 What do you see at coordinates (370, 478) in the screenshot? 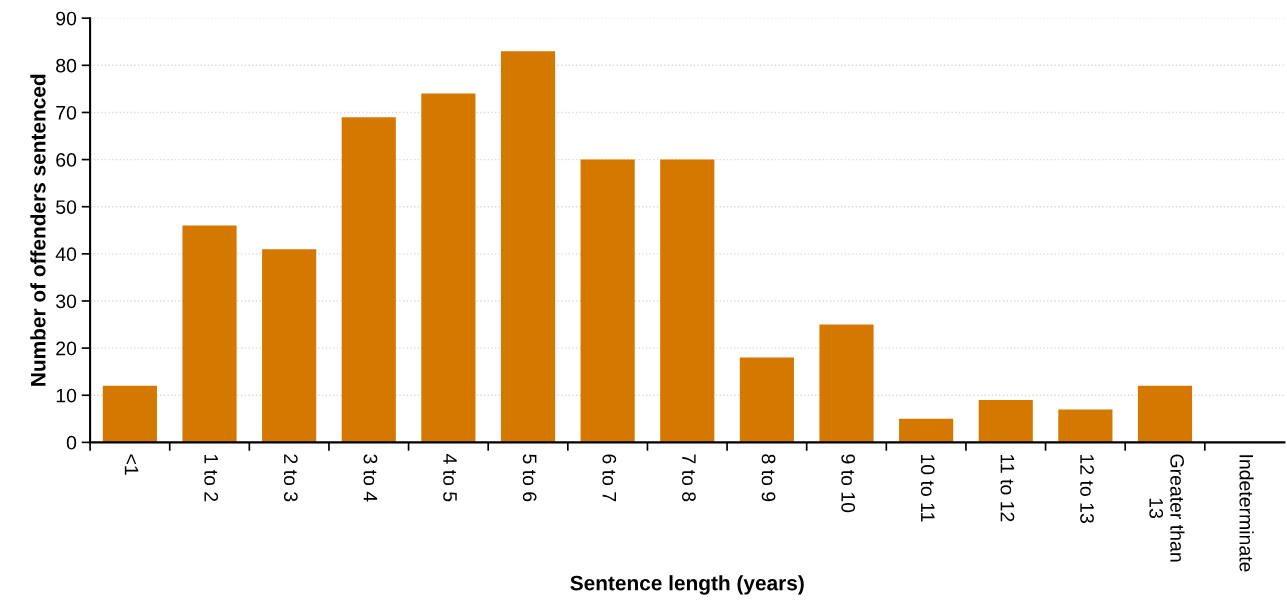
I see `x-tick-label: 3 to 4` at bounding box center [370, 478].